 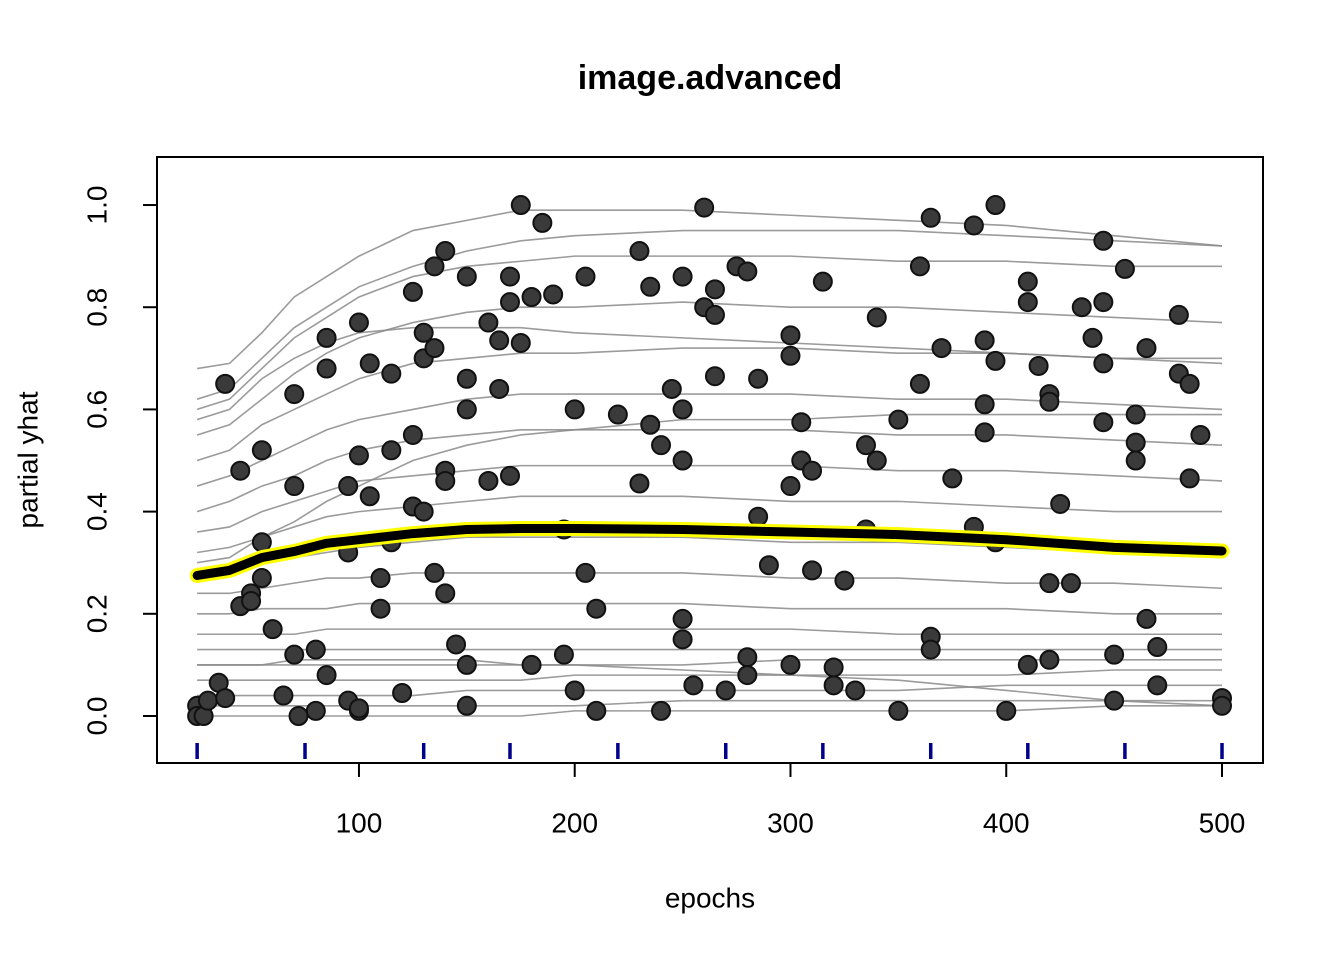 I want to click on y-tick-label: 0.6, so click(x=96, y=409).